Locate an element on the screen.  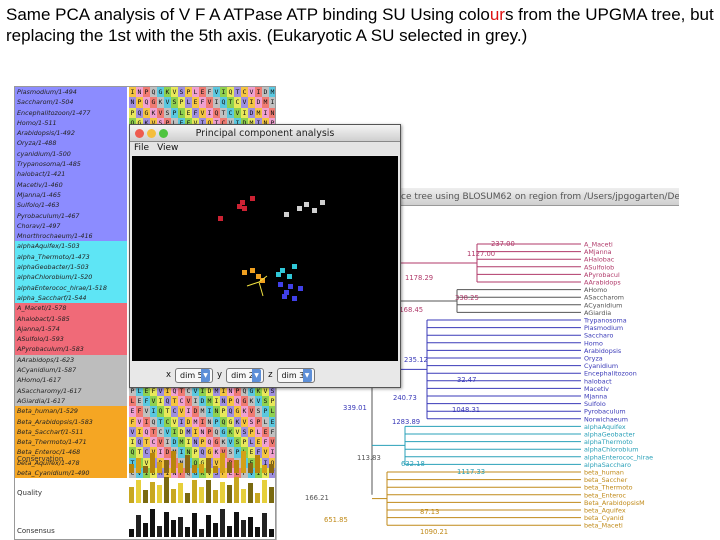
tree-leaf-label: alphaGeobacter is located at coordinates (609, 435).